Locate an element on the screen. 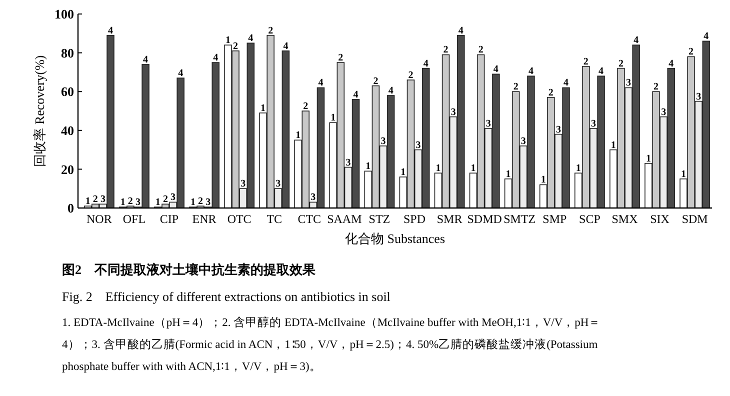  series-label: 2 is located at coordinates (130, 202).